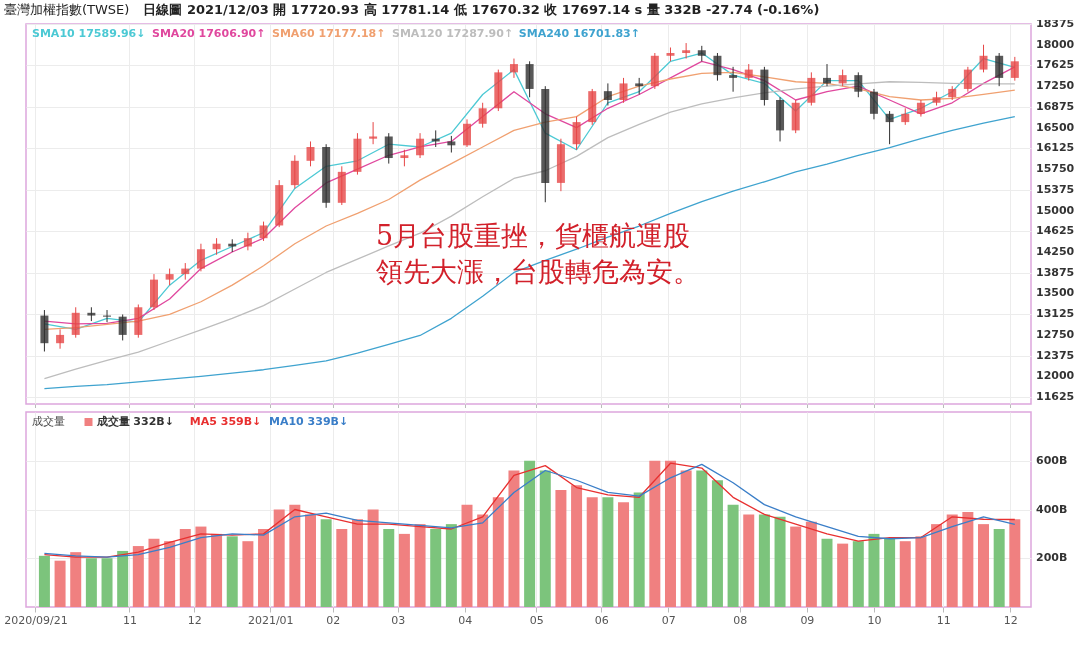  What do you see at coordinates (1052, 460) in the screenshot?
I see `y-tick-label: 600B` at bounding box center [1052, 460].